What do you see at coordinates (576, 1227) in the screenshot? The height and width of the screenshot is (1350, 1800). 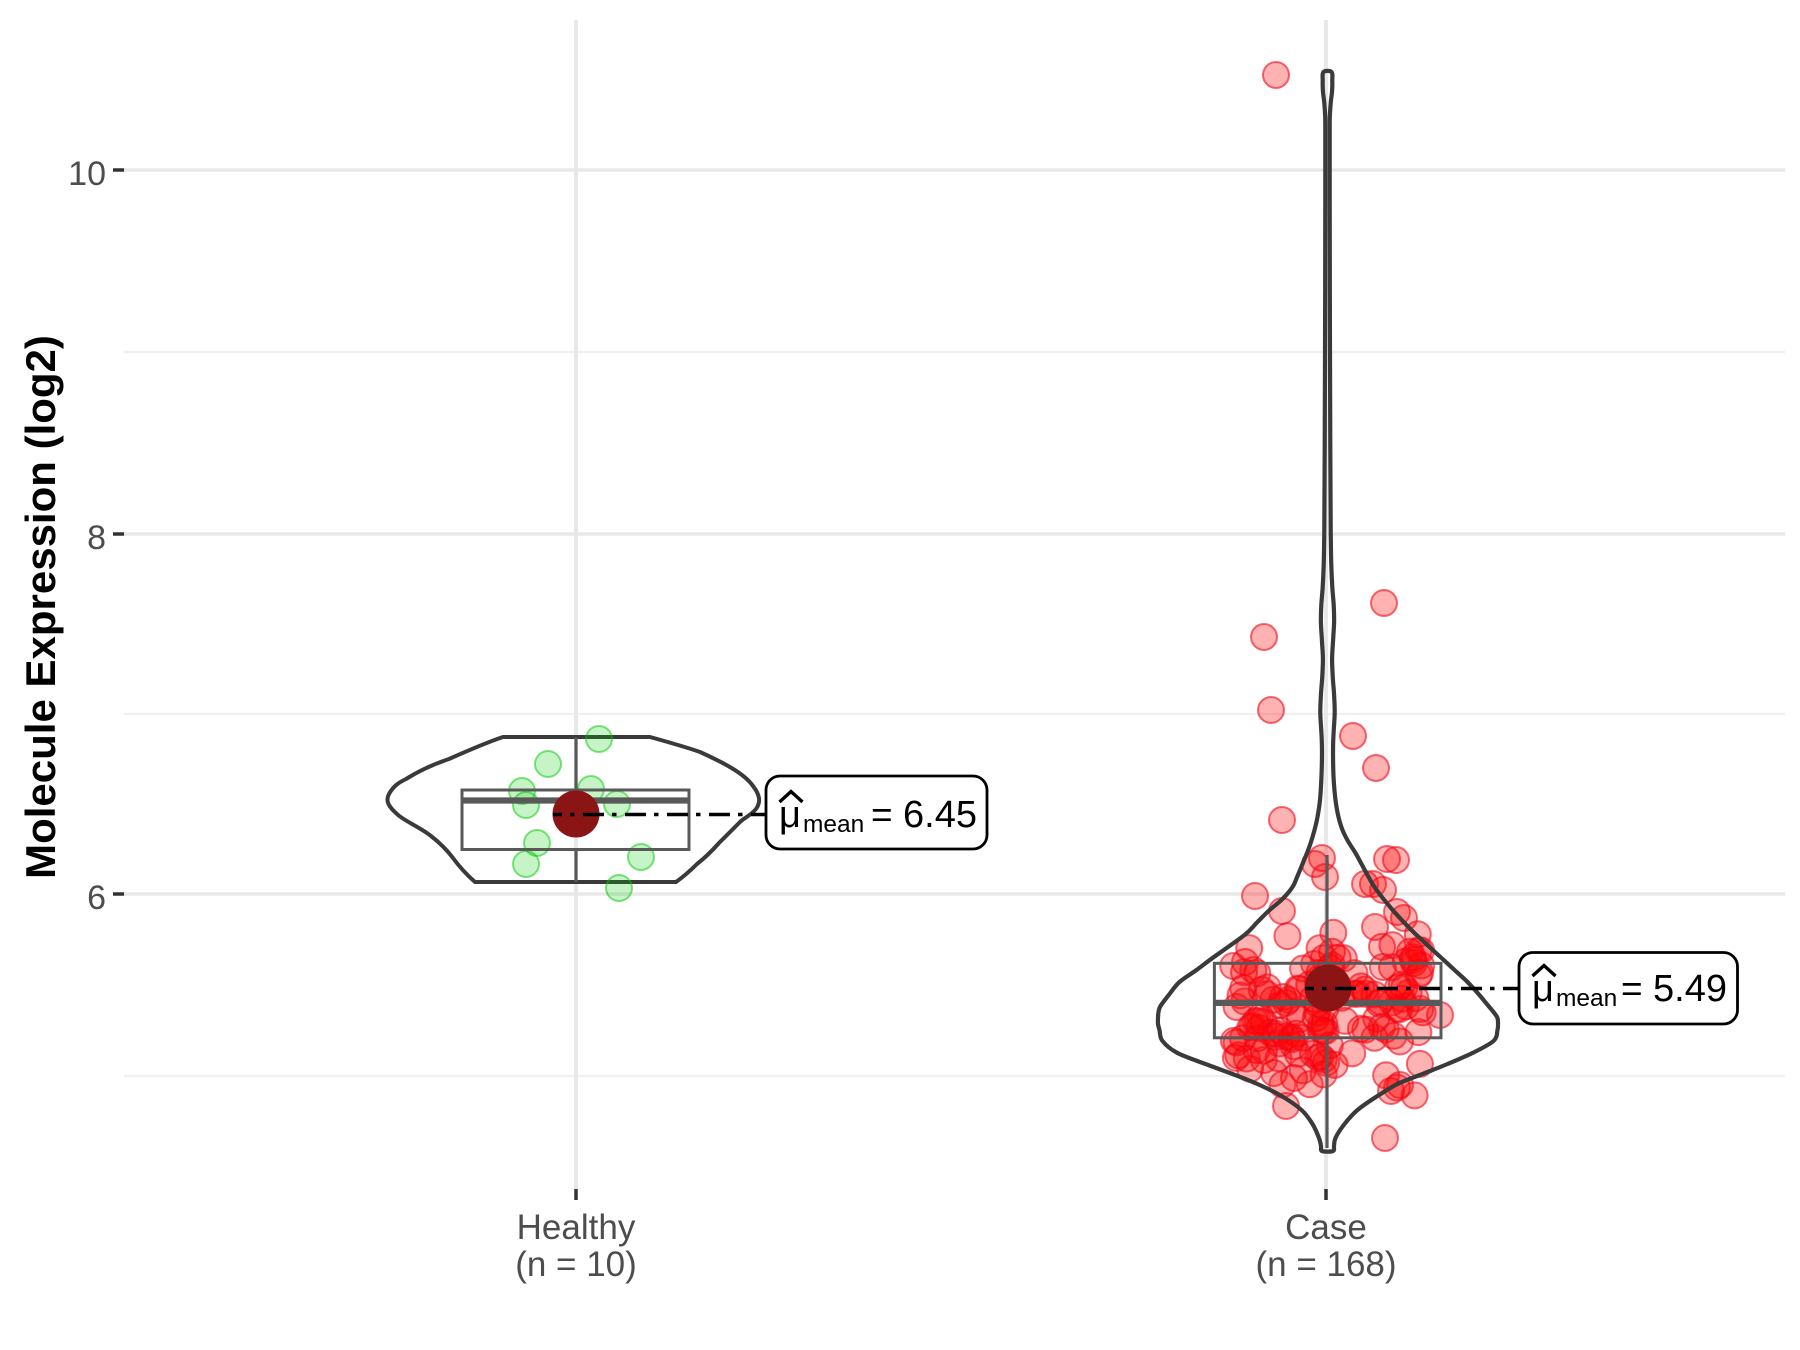 I see `svg-text: Healthy` at bounding box center [576, 1227].